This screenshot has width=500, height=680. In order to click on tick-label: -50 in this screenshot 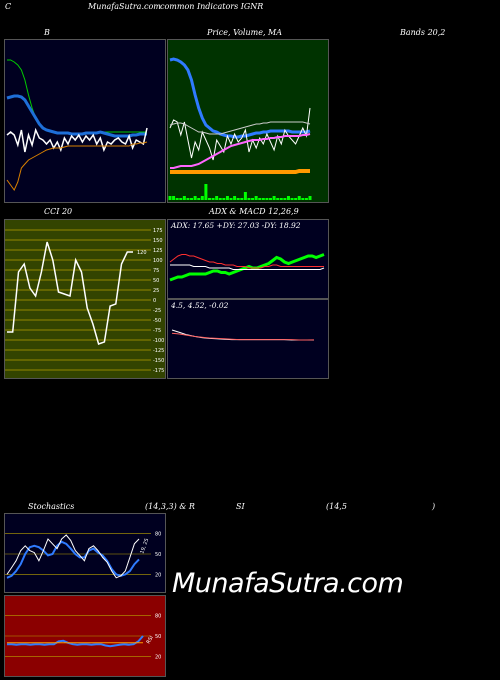, I will do `click(157, 321)`.